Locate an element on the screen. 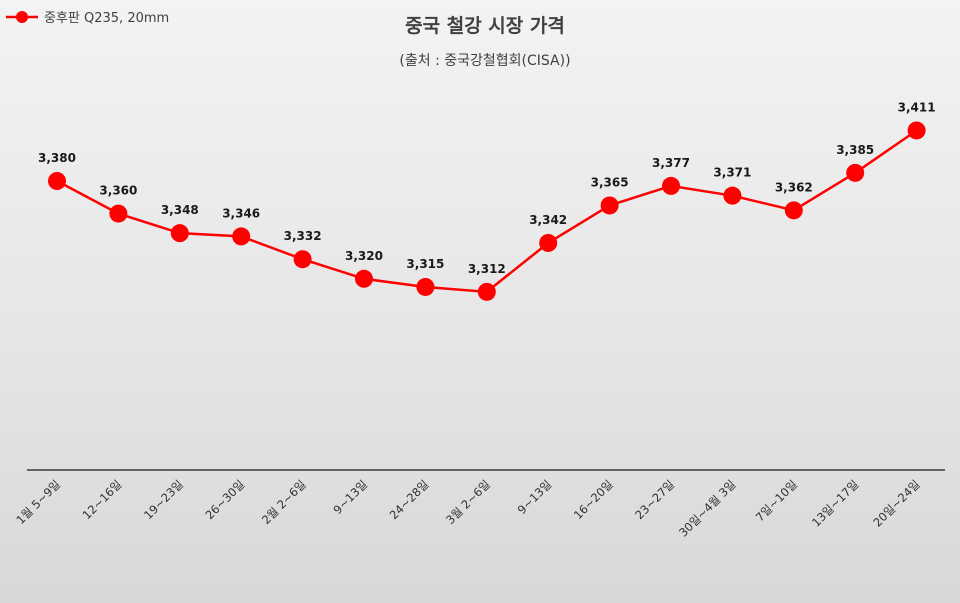 The image size is (960, 603). legend: 중후판 Q235, 20mm is located at coordinates (87, 18).